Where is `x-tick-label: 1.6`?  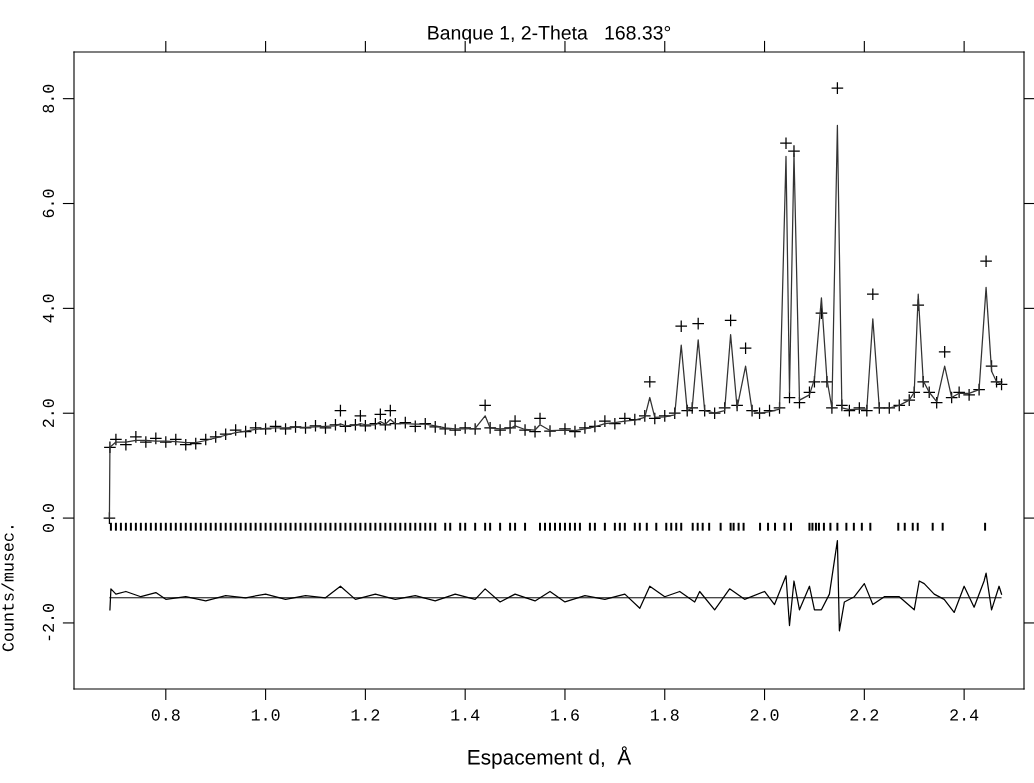
x-tick-label: 1.6 is located at coordinates (565, 715).